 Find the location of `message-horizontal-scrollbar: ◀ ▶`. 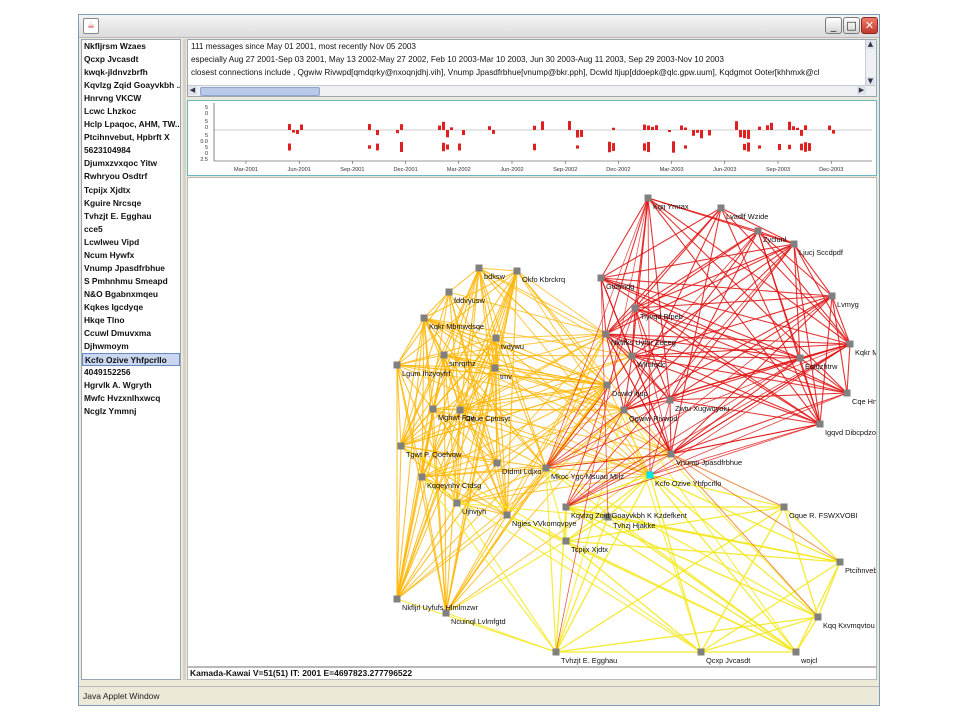

message-horizontal-scrollbar: ◀ ▶ is located at coordinates (532, 90).